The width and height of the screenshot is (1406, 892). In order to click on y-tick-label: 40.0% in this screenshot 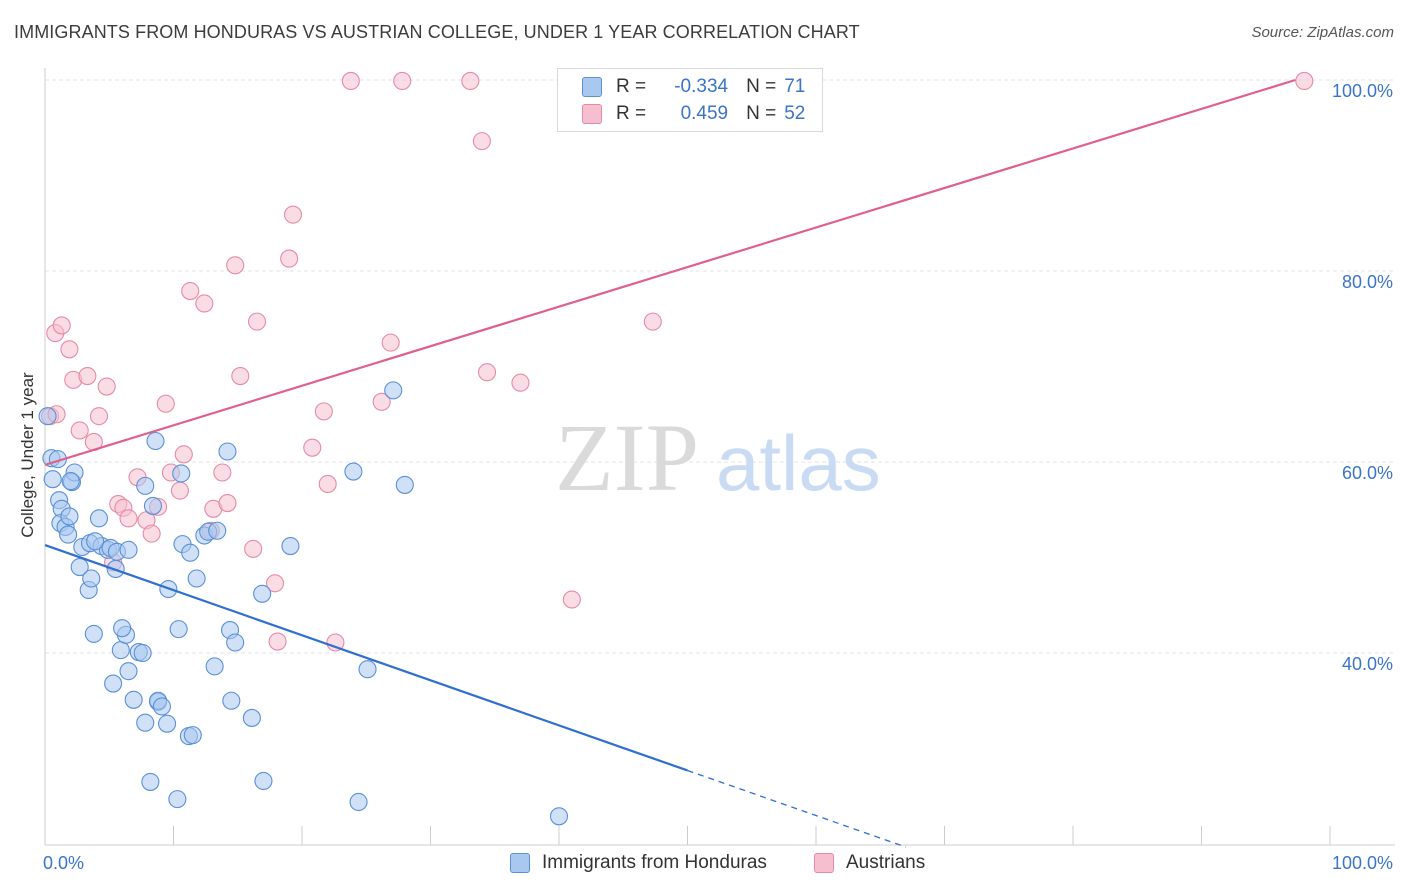, I will do `click(1367, 664)`.